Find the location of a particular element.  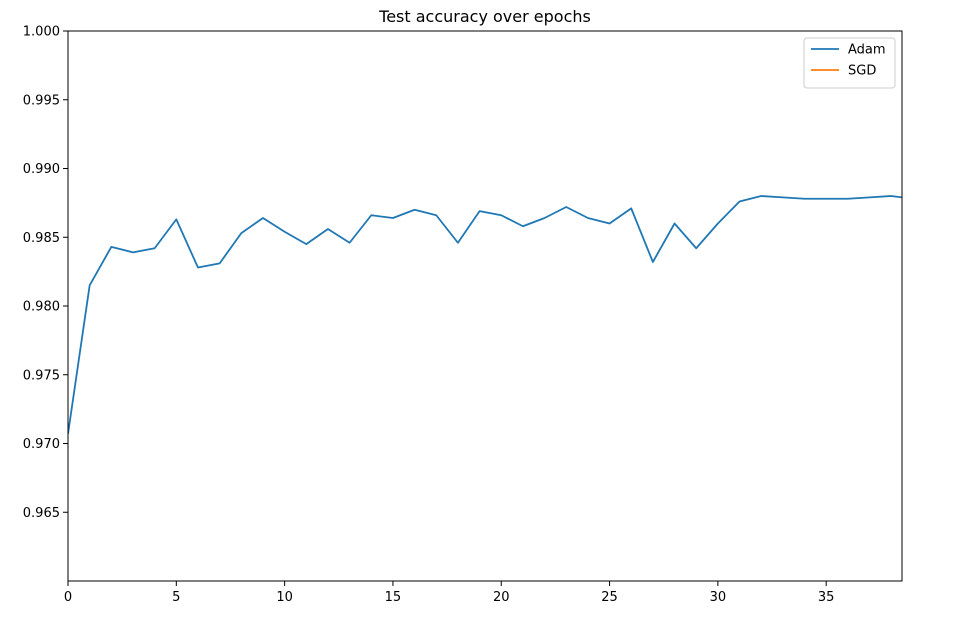

y-tick-label: 0.975 is located at coordinates (41, 375).